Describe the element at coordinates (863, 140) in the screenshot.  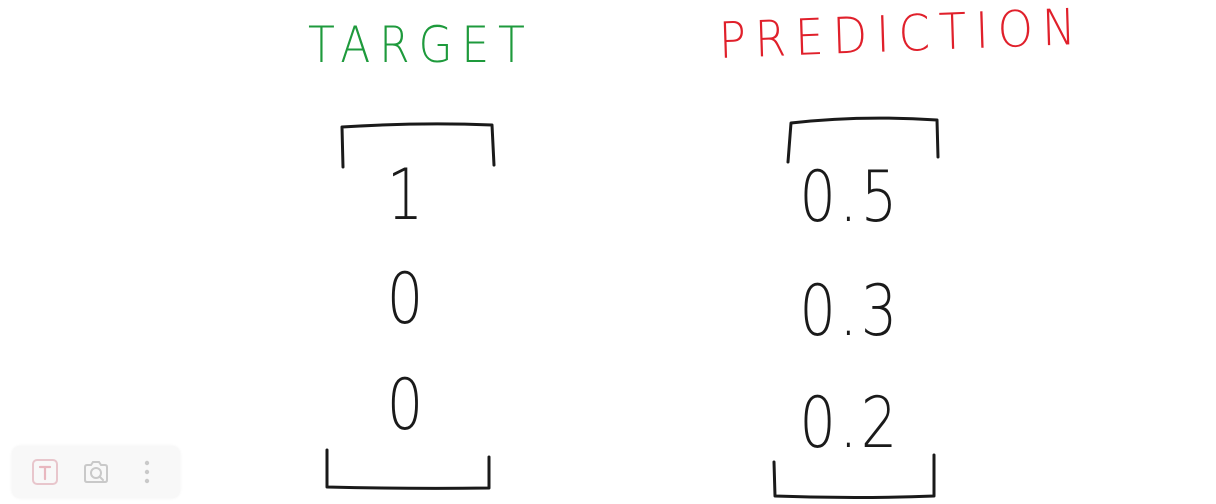
I see `prediction-top-bracket` at that location.